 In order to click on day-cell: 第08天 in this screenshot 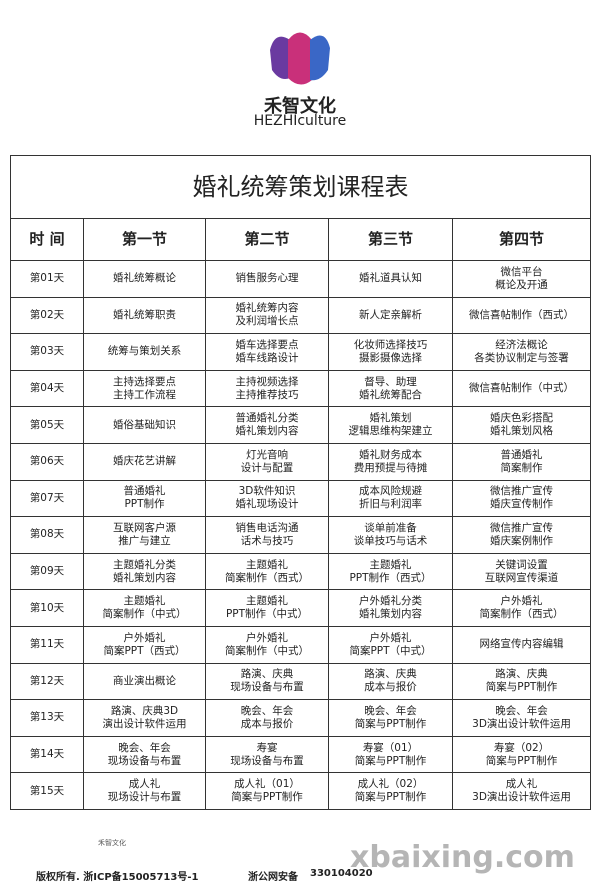, I will do `click(47, 535)`.